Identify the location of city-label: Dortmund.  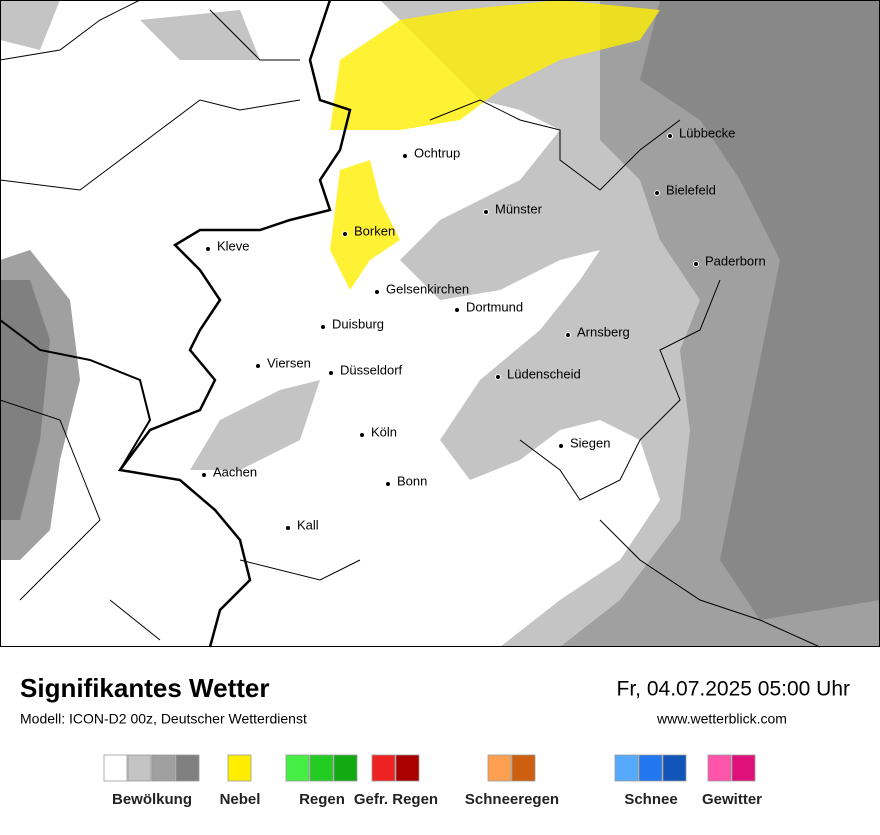
(494, 306).